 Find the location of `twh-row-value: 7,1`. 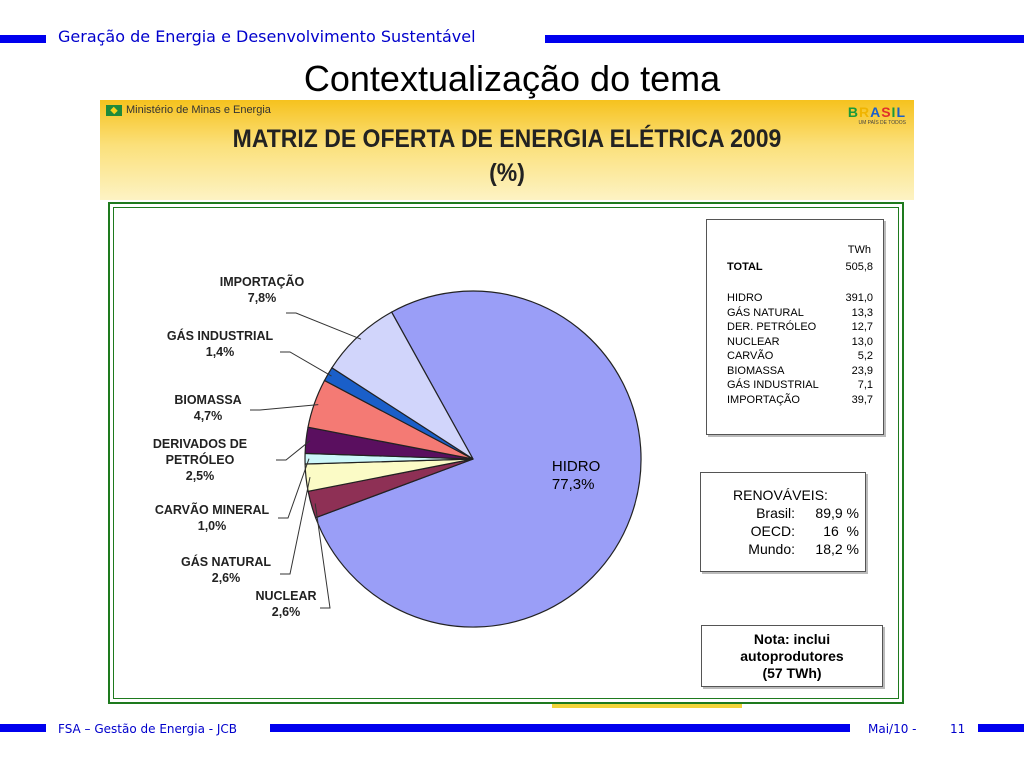

twh-row-value: 7,1 is located at coordinates (865, 385).